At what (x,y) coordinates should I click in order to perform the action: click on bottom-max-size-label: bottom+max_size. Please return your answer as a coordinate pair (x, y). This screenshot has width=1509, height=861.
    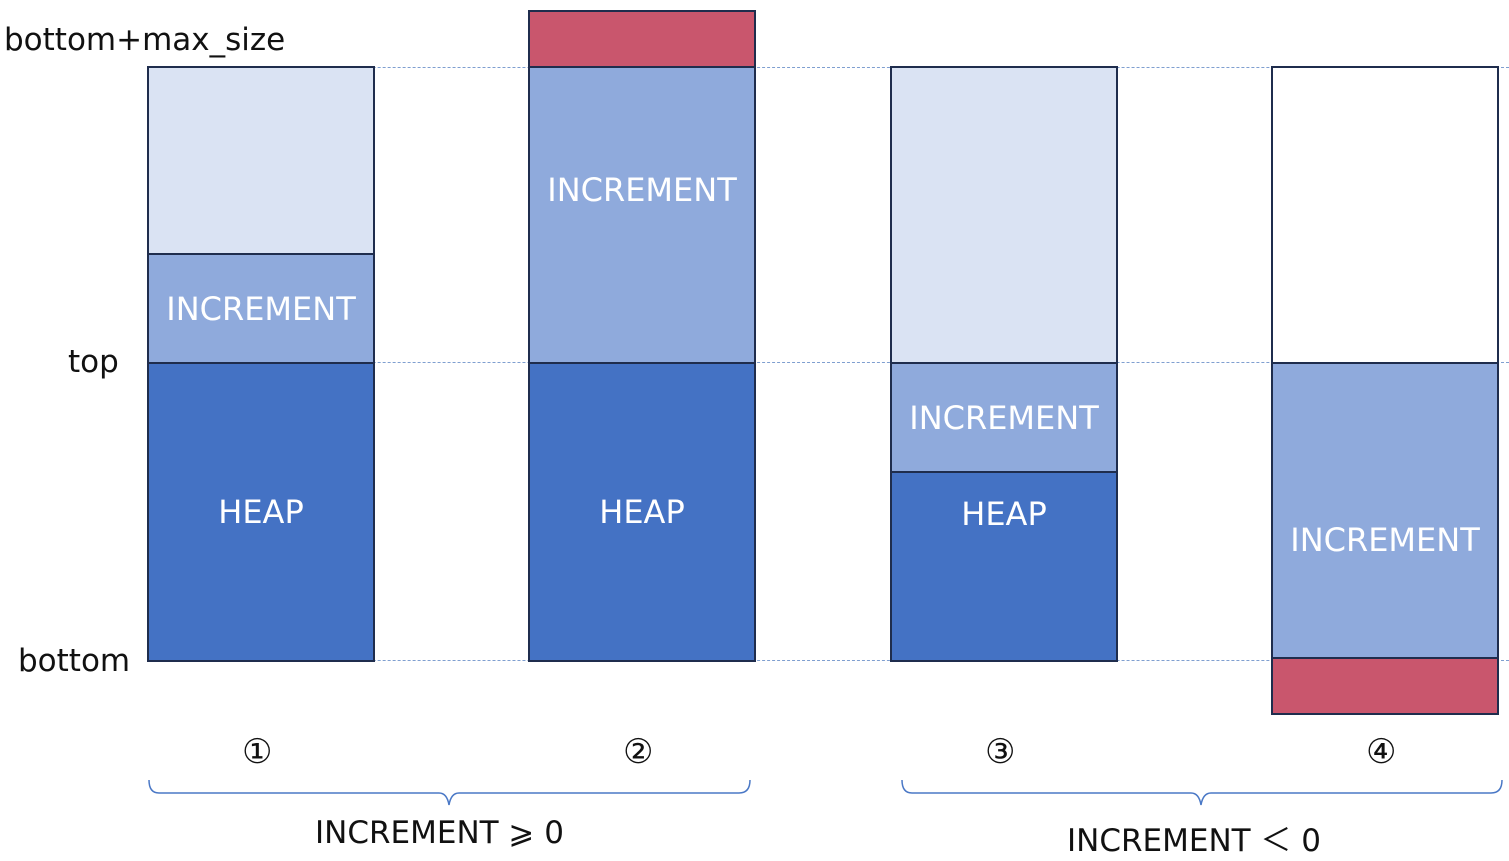
    Looking at the image, I should click on (145, 40).